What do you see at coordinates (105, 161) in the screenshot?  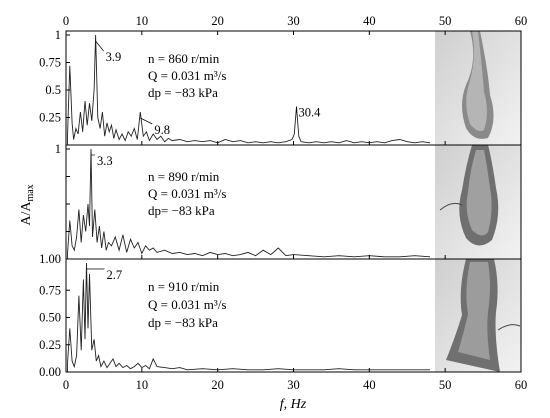 I see `peak-label-middle-0: 3.3` at bounding box center [105, 161].